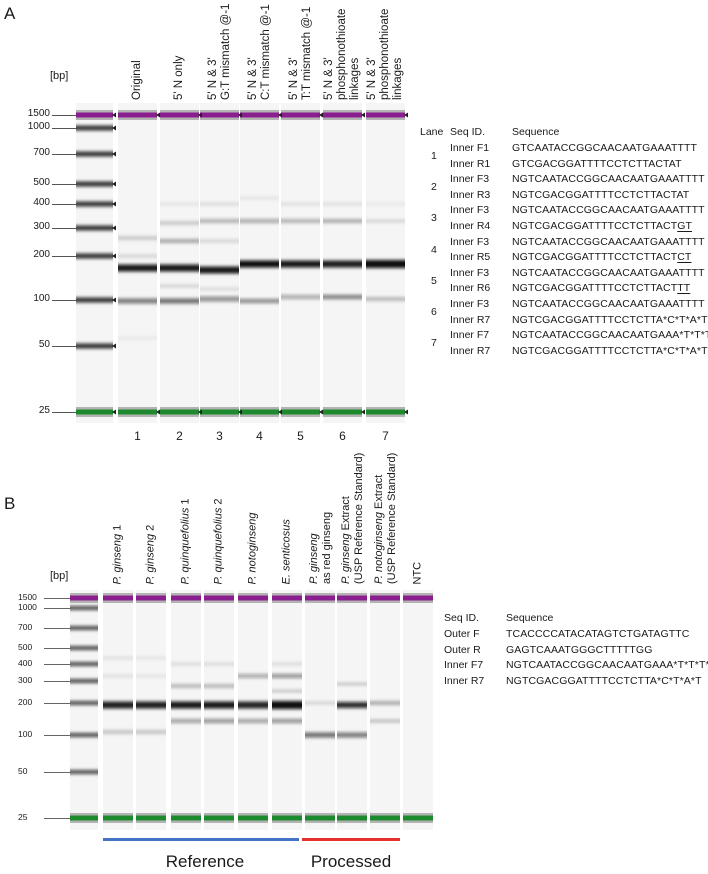 The image size is (708, 874). I want to click on lane-3-lower-marker, so click(186, 818).